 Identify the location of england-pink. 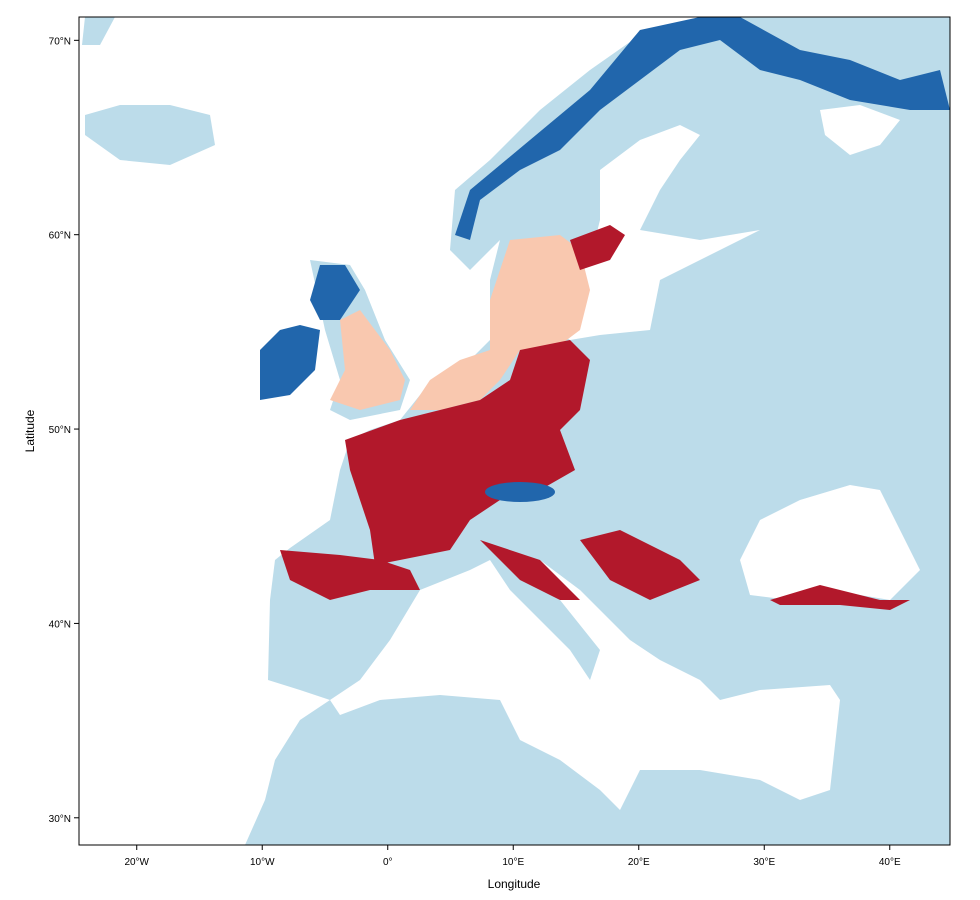
(367, 360).